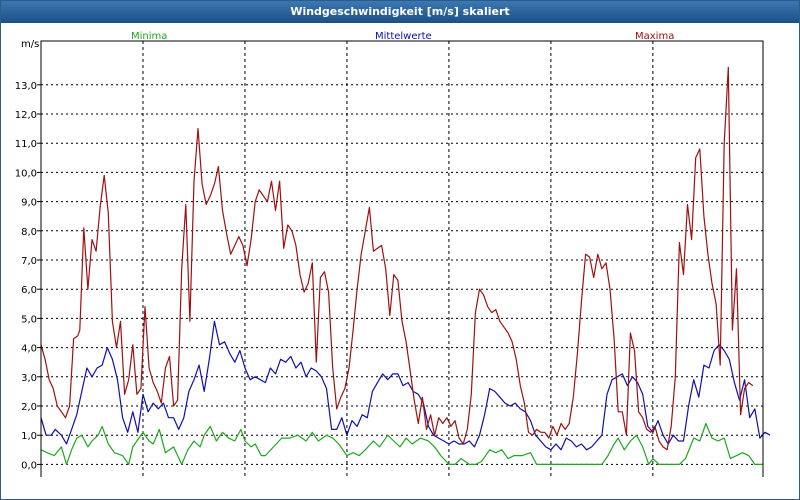  What do you see at coordinates (29, 349) in the screenshot?
I see `y-tick-label: 4,0` at bounding box center [29, 349].